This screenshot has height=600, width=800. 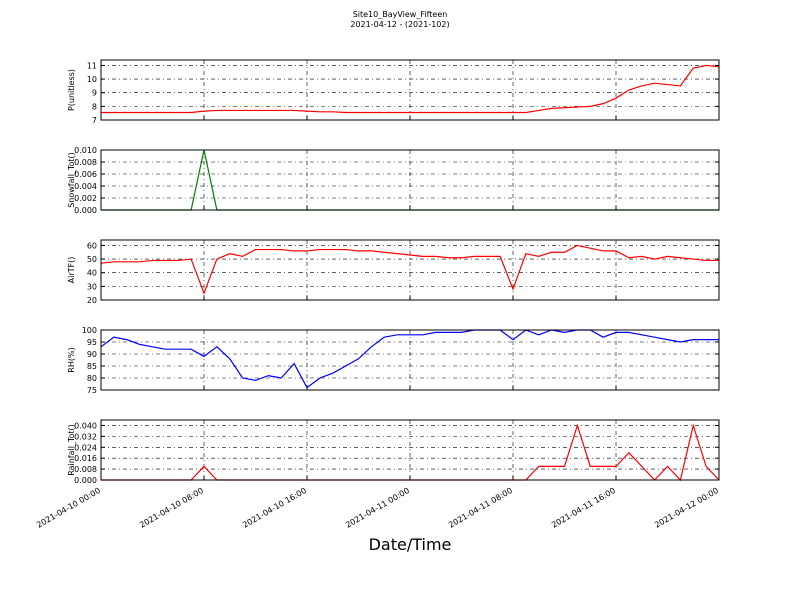 I want to click on x-tick-label: 2021-04-10 00:00, so click(x=68, y=508).